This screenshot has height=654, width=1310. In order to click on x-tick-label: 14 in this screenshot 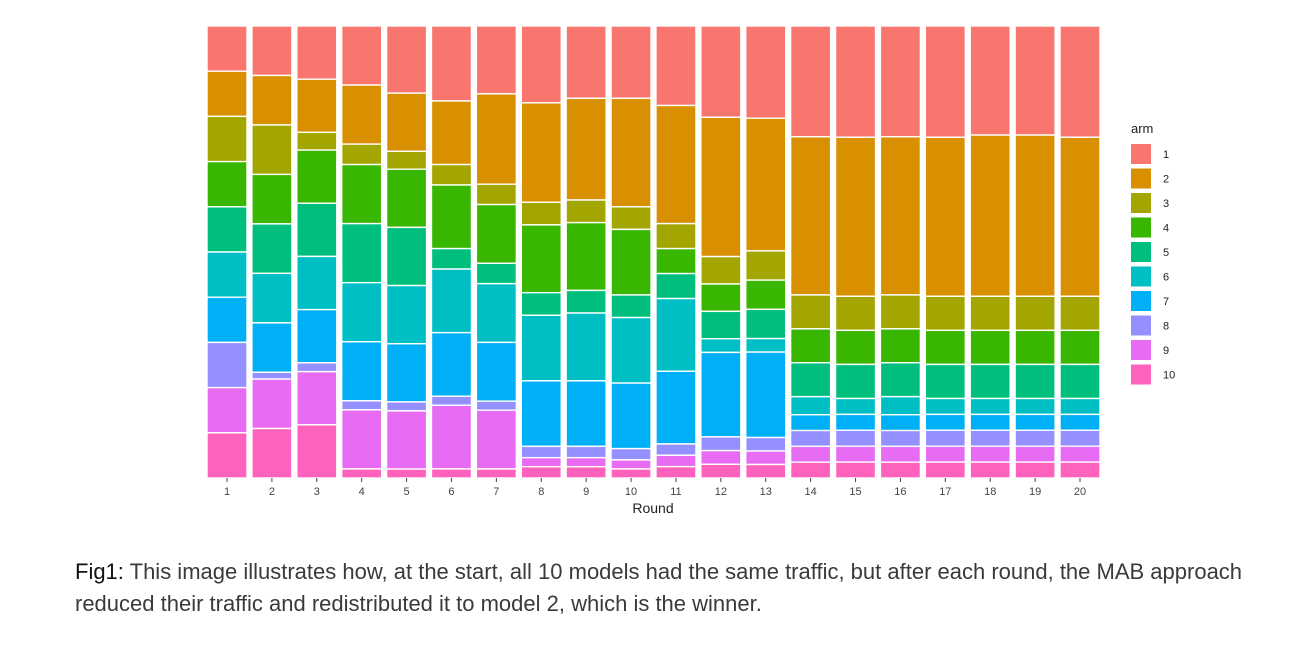, I will do `click(811, 492)`.